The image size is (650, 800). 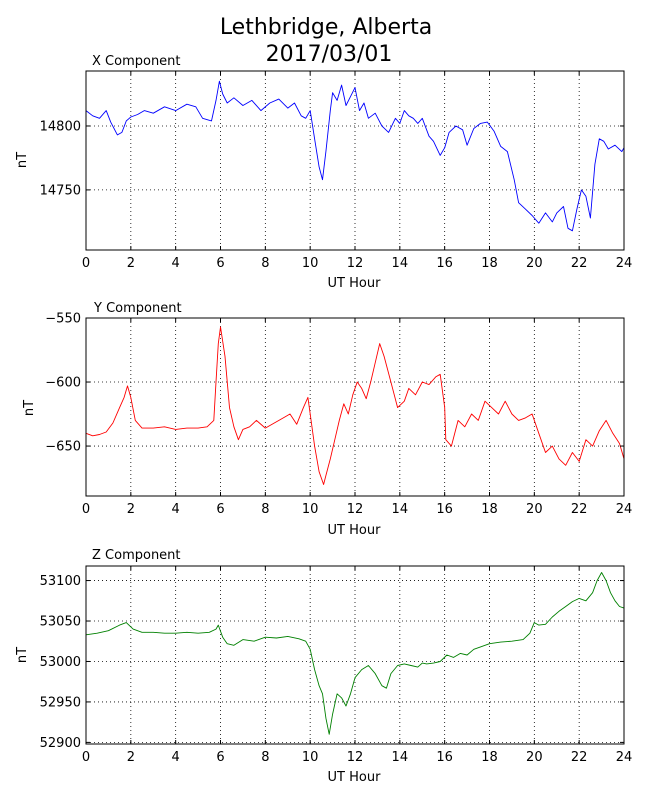 What do you see at coordinates (534, 757) in the screenshot?
I see `z-component-xtick-label: 20` at bounding box center [534, 757].